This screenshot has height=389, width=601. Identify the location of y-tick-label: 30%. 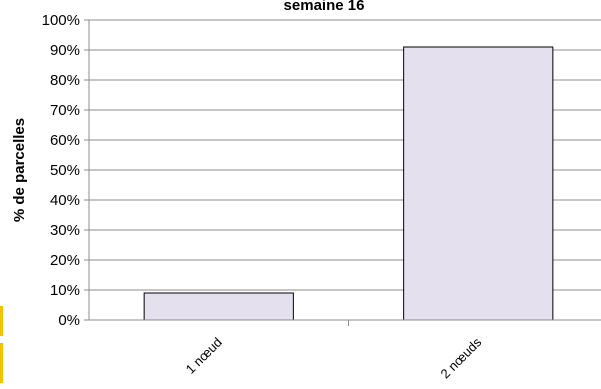
(65, 230).